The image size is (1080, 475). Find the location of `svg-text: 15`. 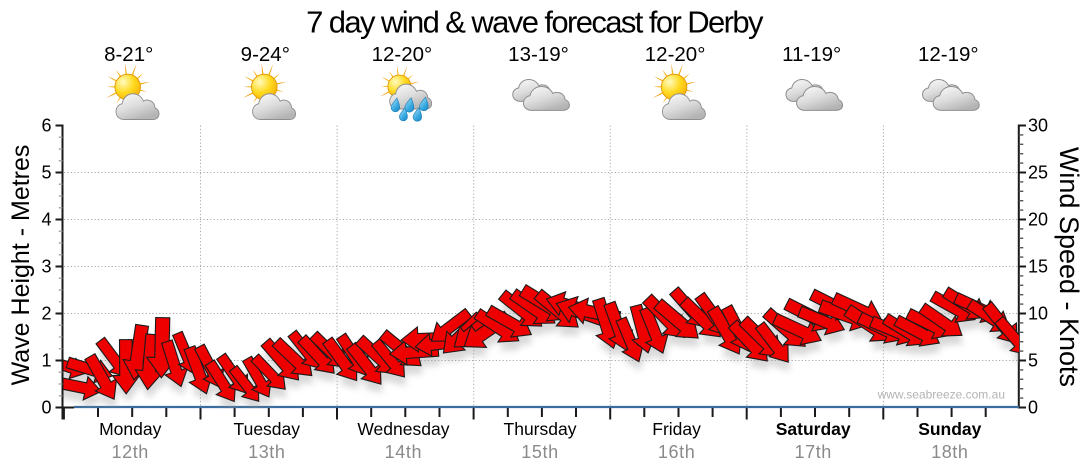

svg-text: 15 is located at coordinates (1038, 266).